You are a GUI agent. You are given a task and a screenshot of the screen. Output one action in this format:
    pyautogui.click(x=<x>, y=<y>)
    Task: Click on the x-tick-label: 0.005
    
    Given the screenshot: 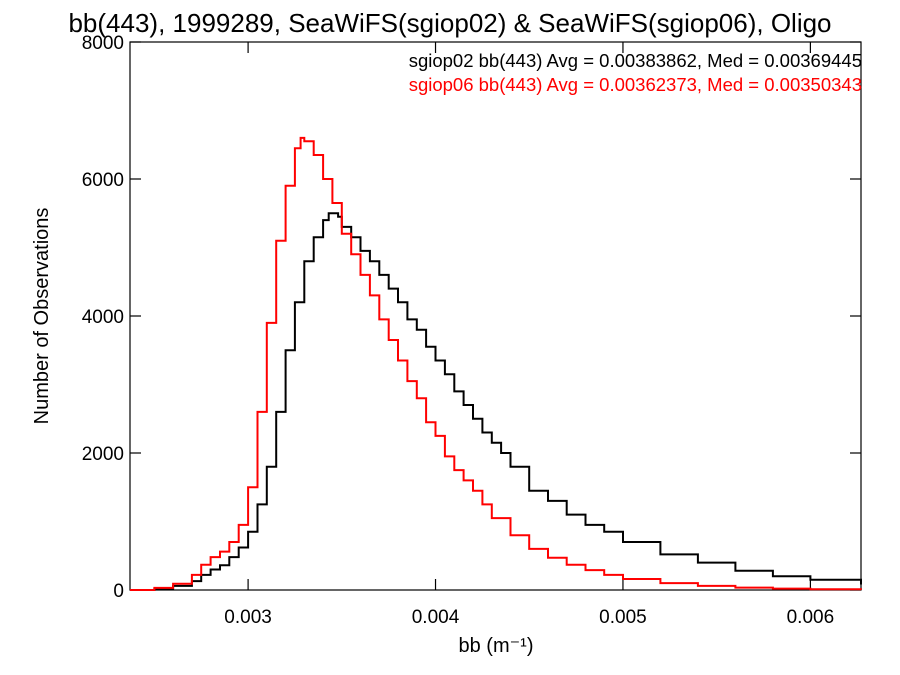 What is the action you would take?
    pyautogui.click(x=623, y=617)
    